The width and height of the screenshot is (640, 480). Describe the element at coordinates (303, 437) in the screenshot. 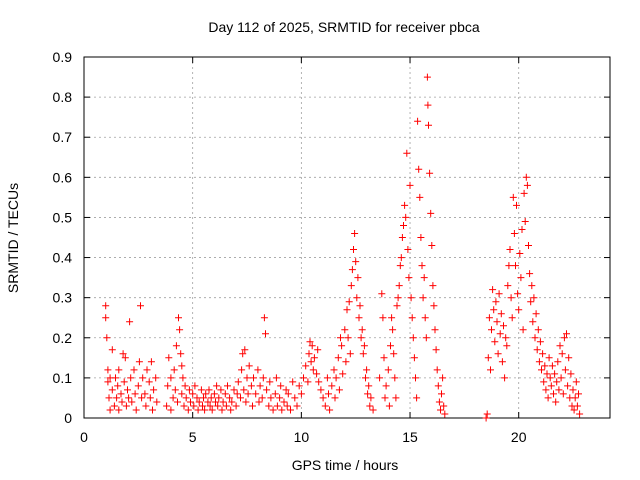

I see `x-tick-labels: 0 5 10 15 20` at that location.